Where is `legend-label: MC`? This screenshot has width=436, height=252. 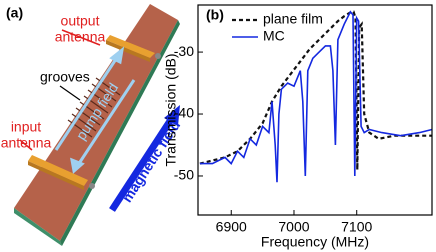
legend-label: MC is located at coordinates (274, 36).